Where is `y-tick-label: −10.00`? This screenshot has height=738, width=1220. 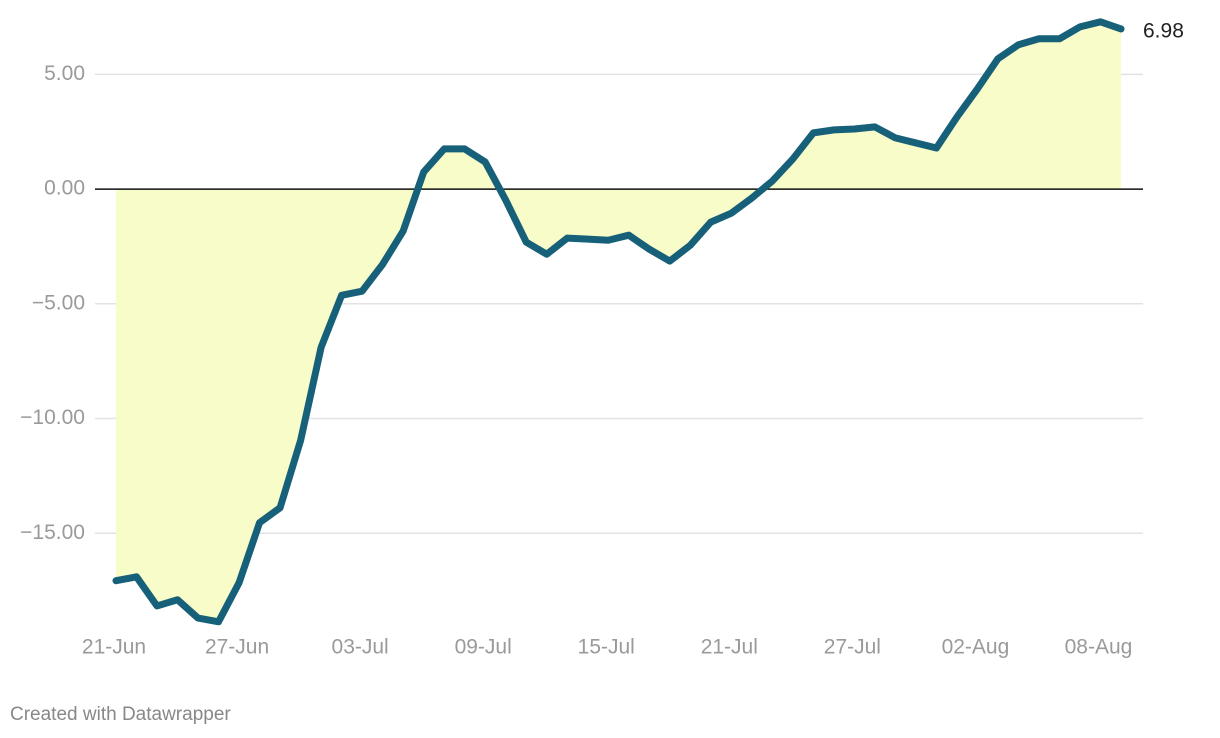
y-tick-label: −10.00 is located at coordinates (52, 417).